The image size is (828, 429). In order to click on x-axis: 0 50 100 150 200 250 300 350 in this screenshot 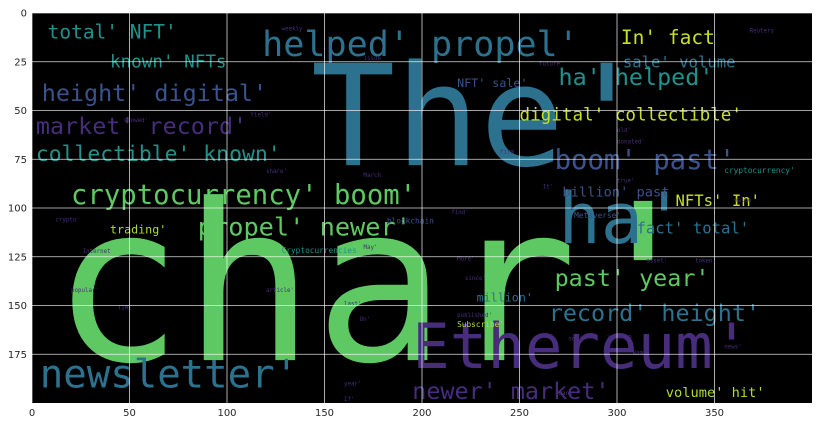, I will do `click(376, 413)`.